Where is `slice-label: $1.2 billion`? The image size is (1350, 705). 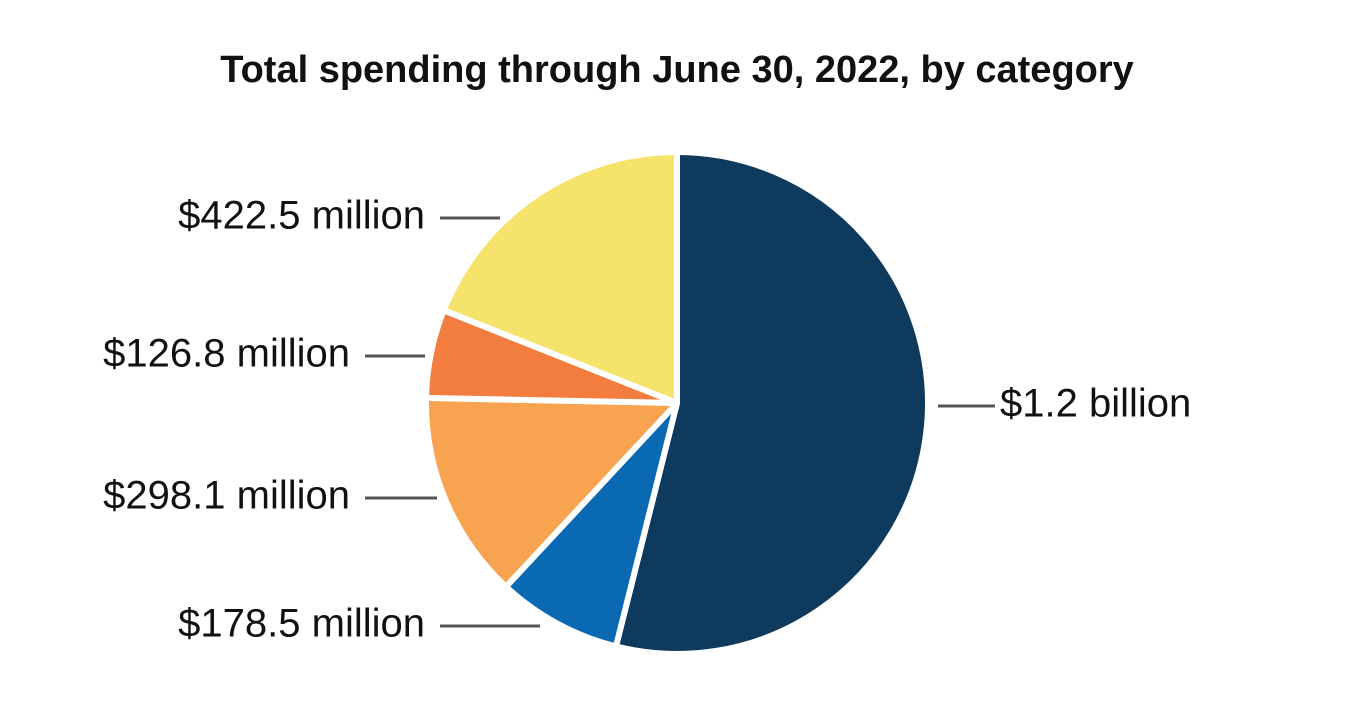
slice-label: $1.2 billion is located at coordinates (1095, 404).